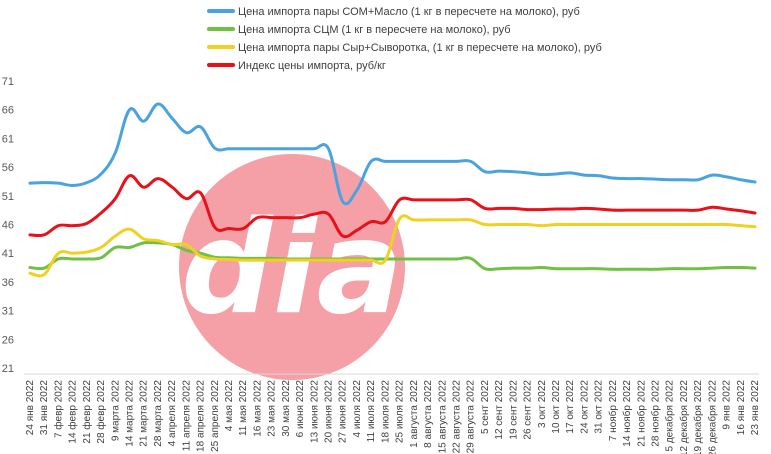 The width and height of the screenshot is (771, 454). What do you see at coordinates (73, 412) in the screenshot?
I see `x-tick-label: 14 февр 2022` at bounding box center [73, 412].